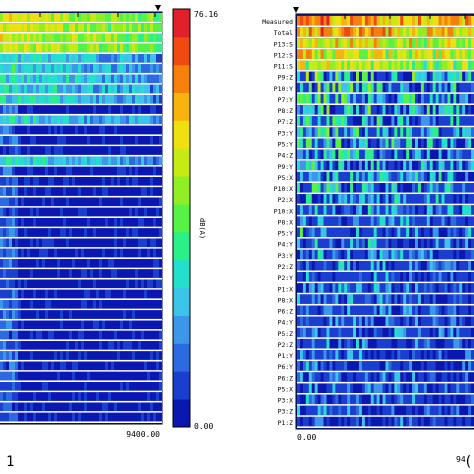 The height and width of the screenshot is (474, 474). What do you see at coordinates (286, 323) in the screenshot?
I see `right-y-tick-label: P4:Y` at bounding box center [286, 323].